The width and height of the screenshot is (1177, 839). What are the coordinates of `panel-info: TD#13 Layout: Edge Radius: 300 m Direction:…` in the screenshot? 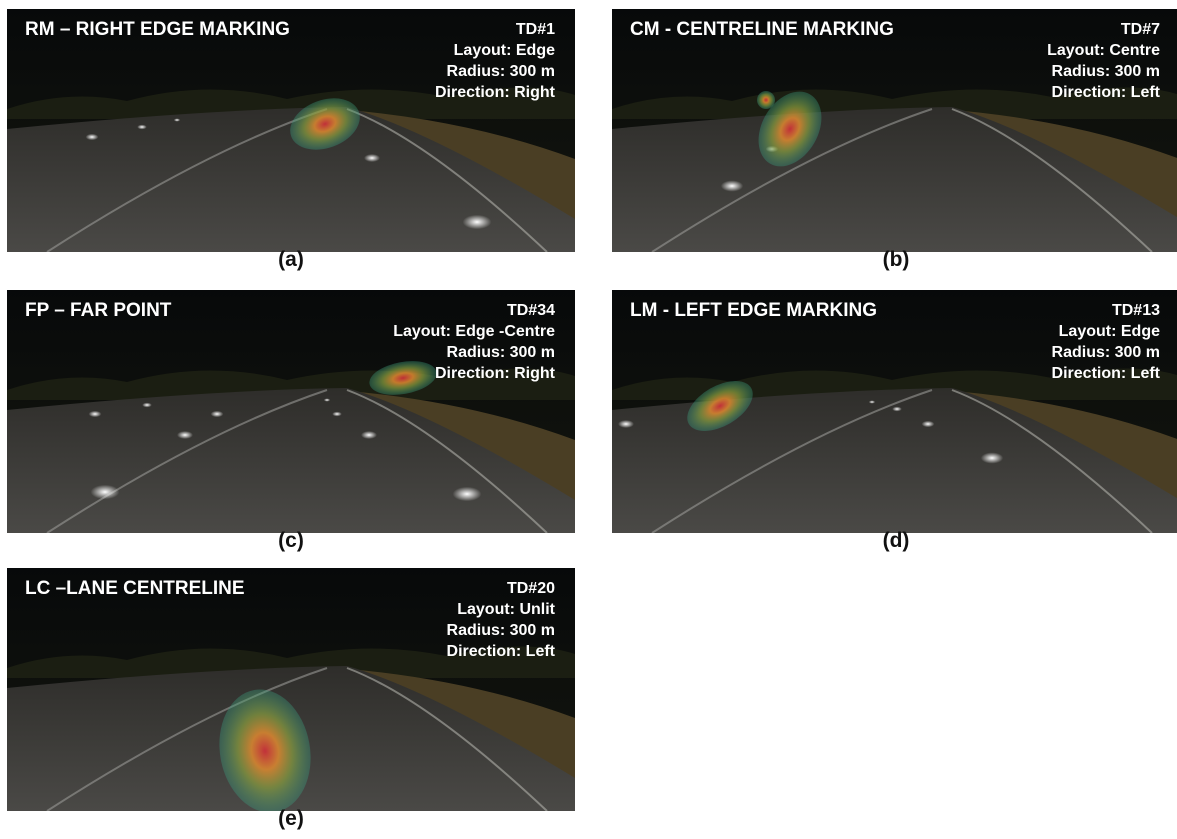 It's located at (1106, 342).